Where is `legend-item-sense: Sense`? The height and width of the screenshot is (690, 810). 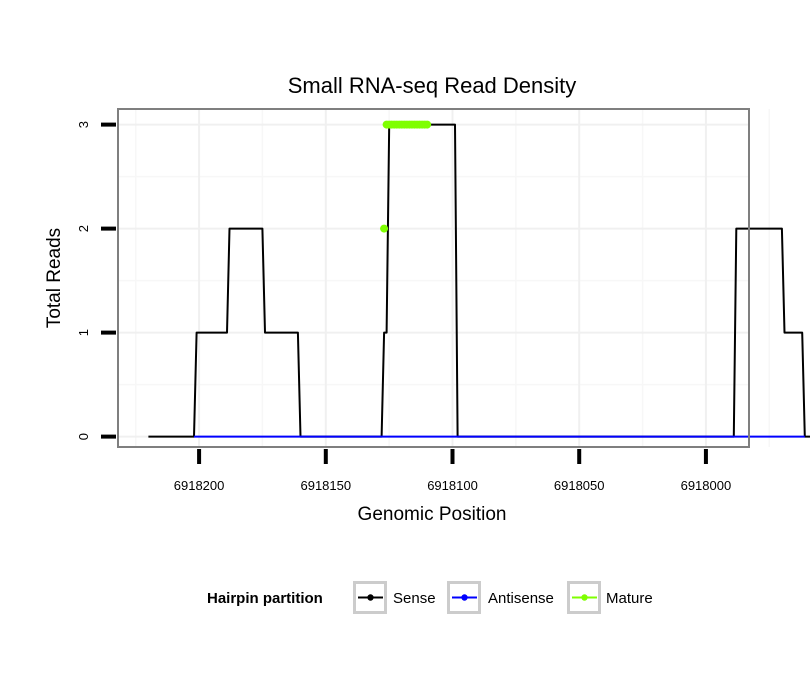
legend-item-sense: Sense is located at coordinates (394, 597).